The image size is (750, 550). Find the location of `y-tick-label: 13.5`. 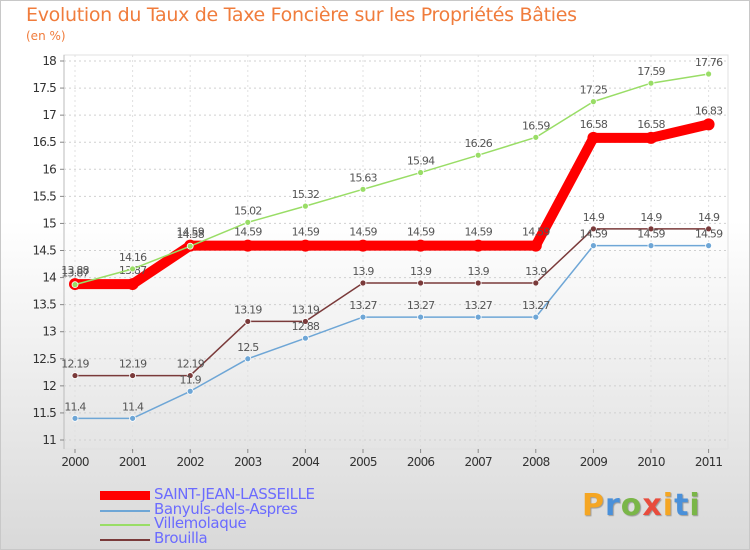

y-tick-label: 13.5 is located at coordinates (44, 305).